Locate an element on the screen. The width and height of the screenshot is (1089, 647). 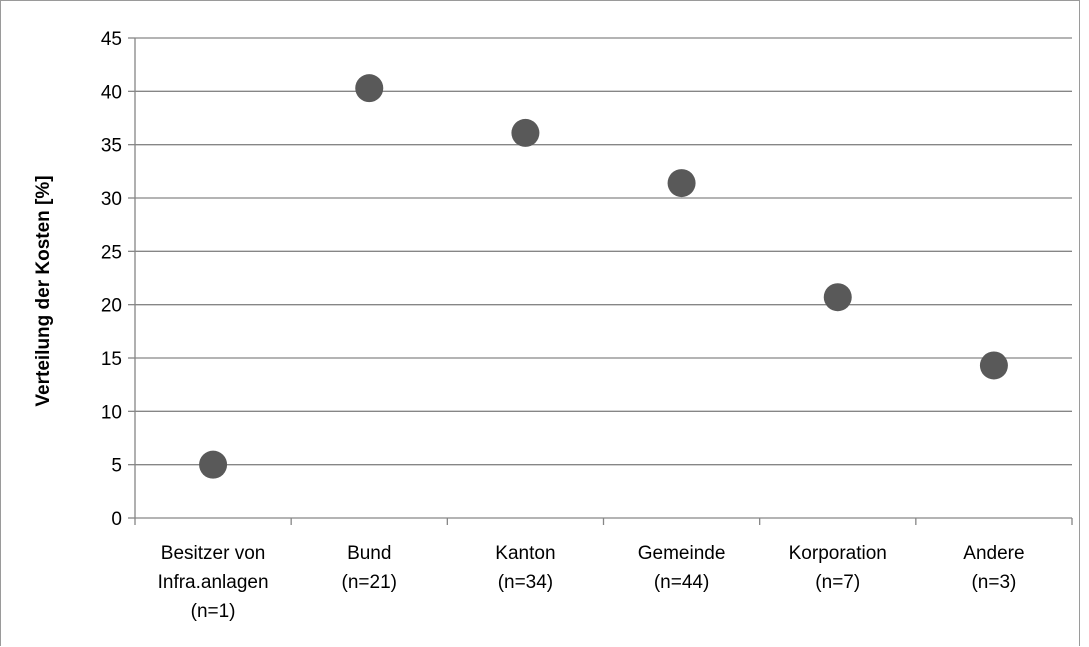
y-tick-label: 40 is located at coordinates (111, 92).